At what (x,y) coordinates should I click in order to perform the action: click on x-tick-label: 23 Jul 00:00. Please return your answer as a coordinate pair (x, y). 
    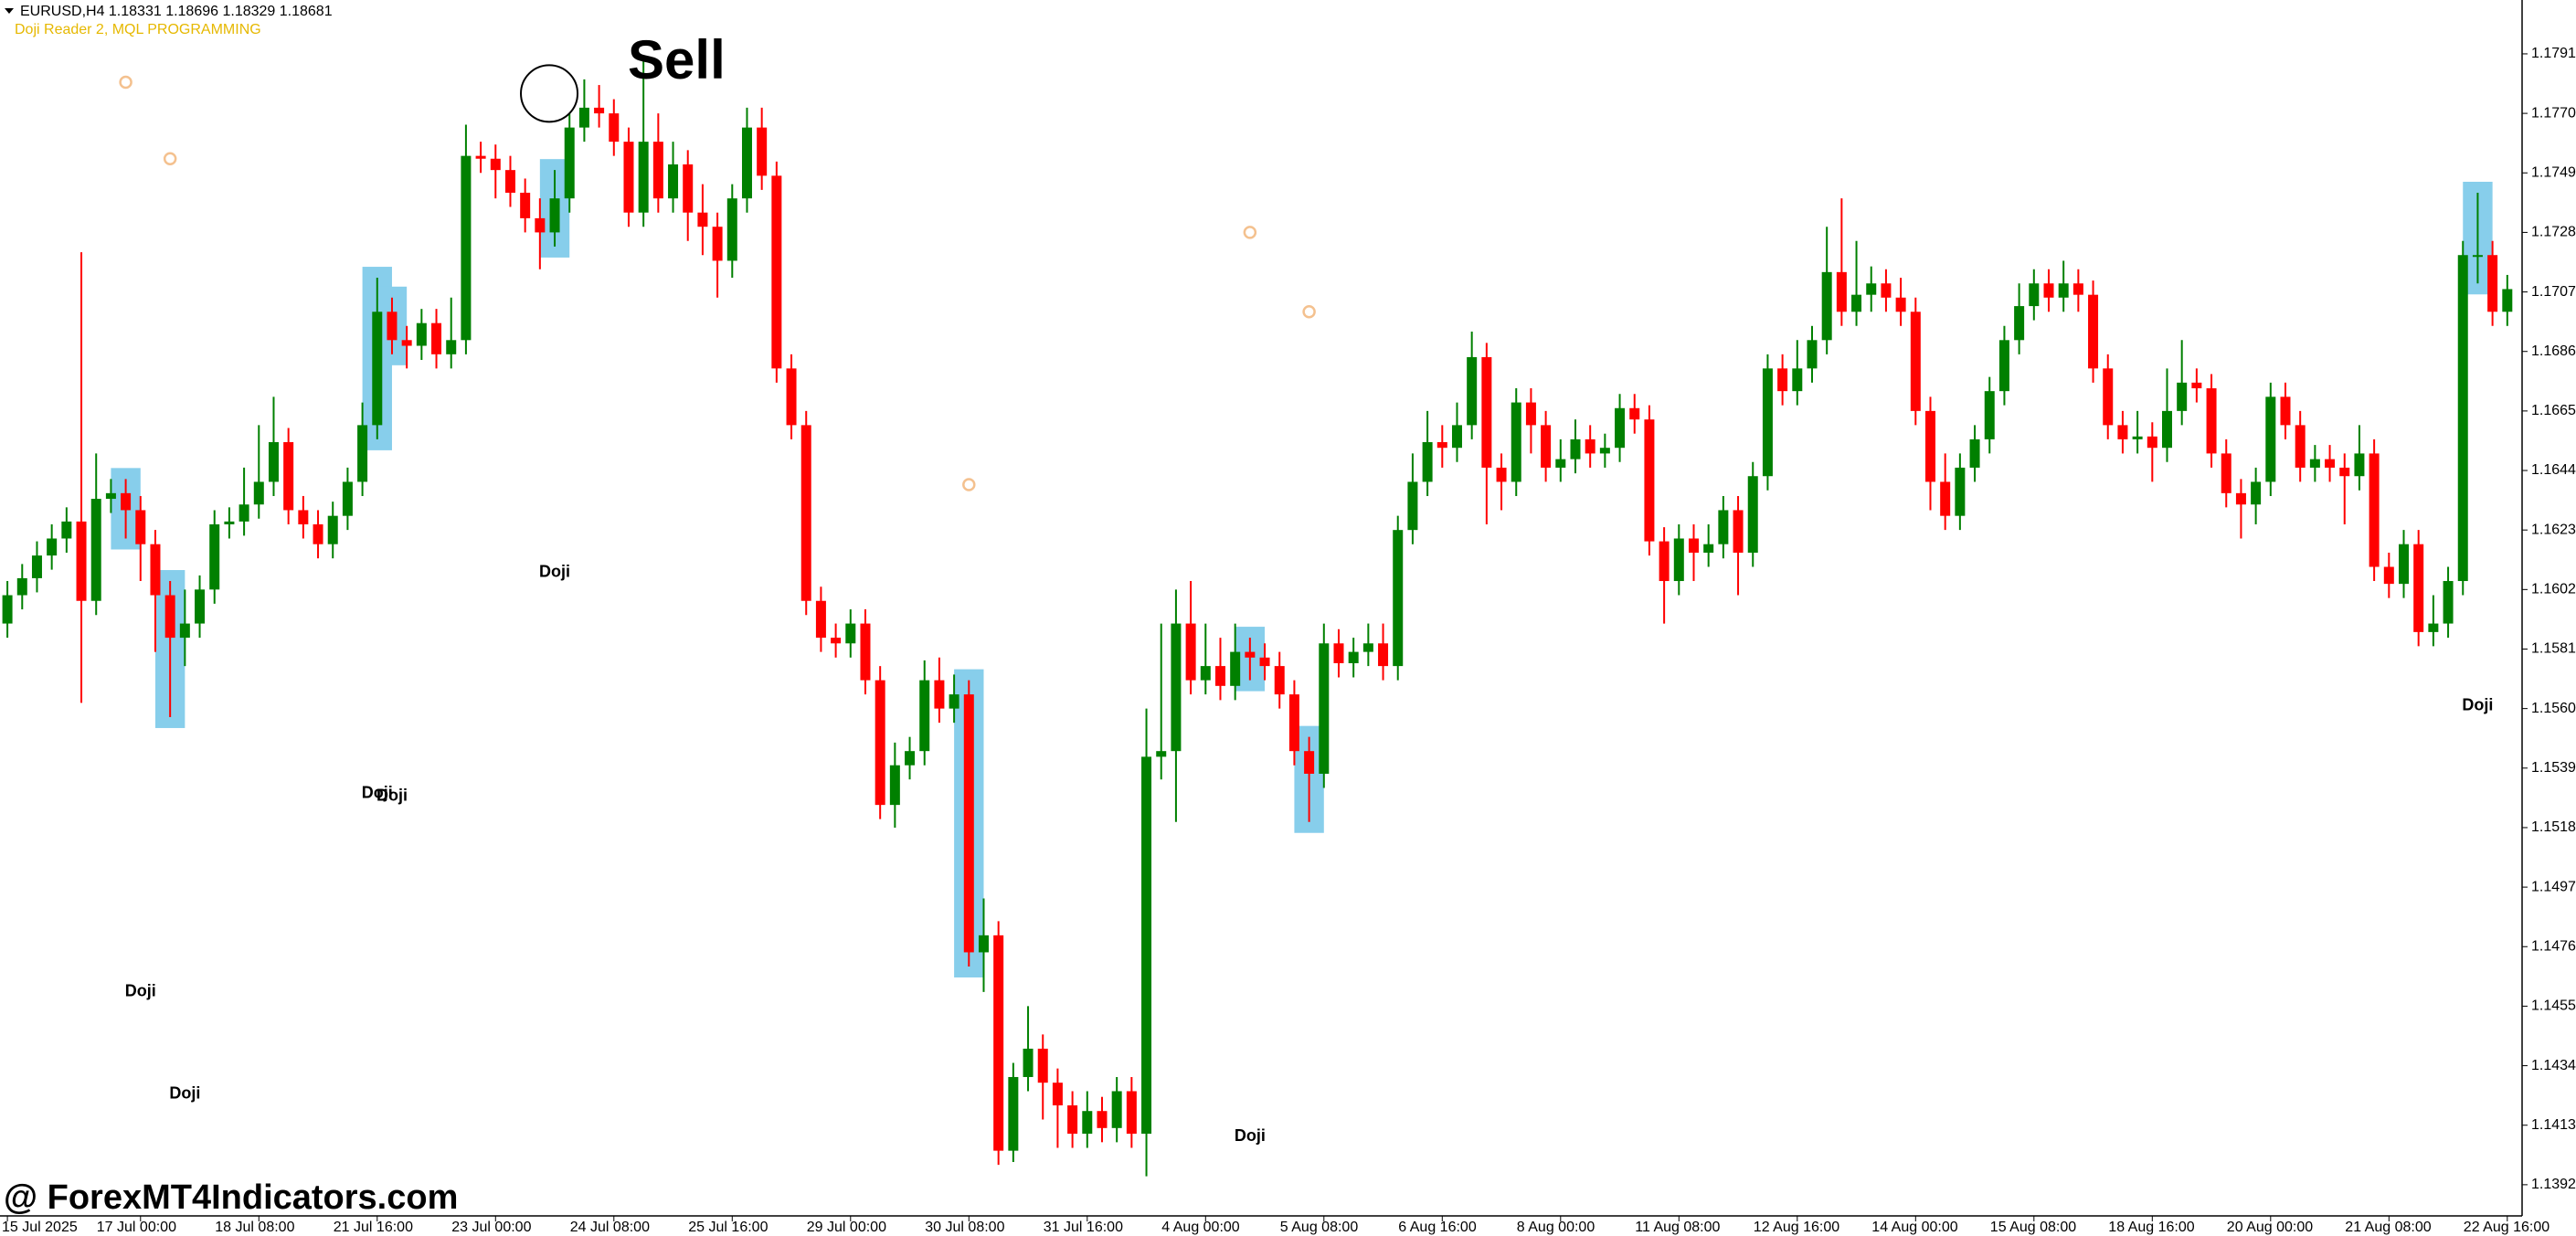
    Looking at the image, I should click on (491, 1227).